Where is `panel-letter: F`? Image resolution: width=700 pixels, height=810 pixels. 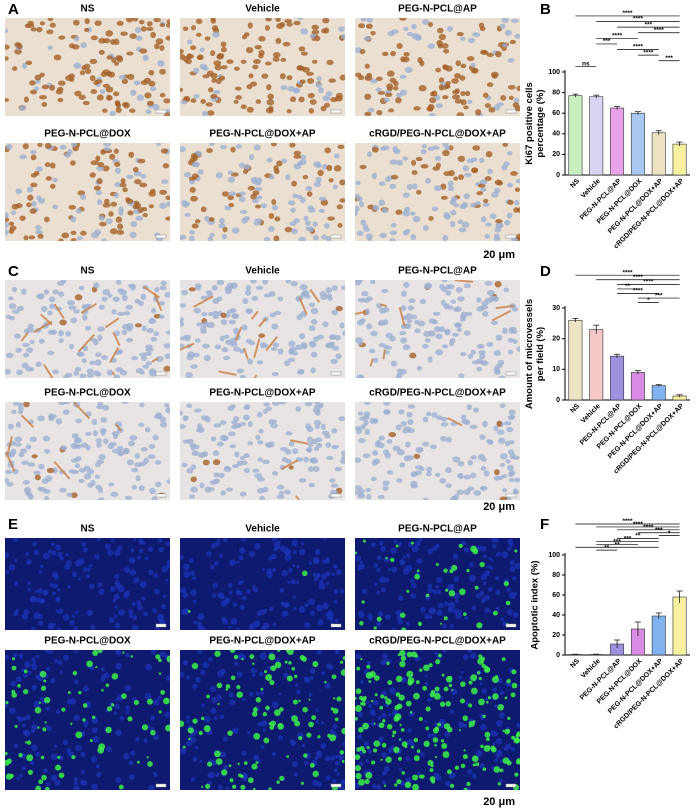 panel-letter: F is located at coordinates (544, 524).